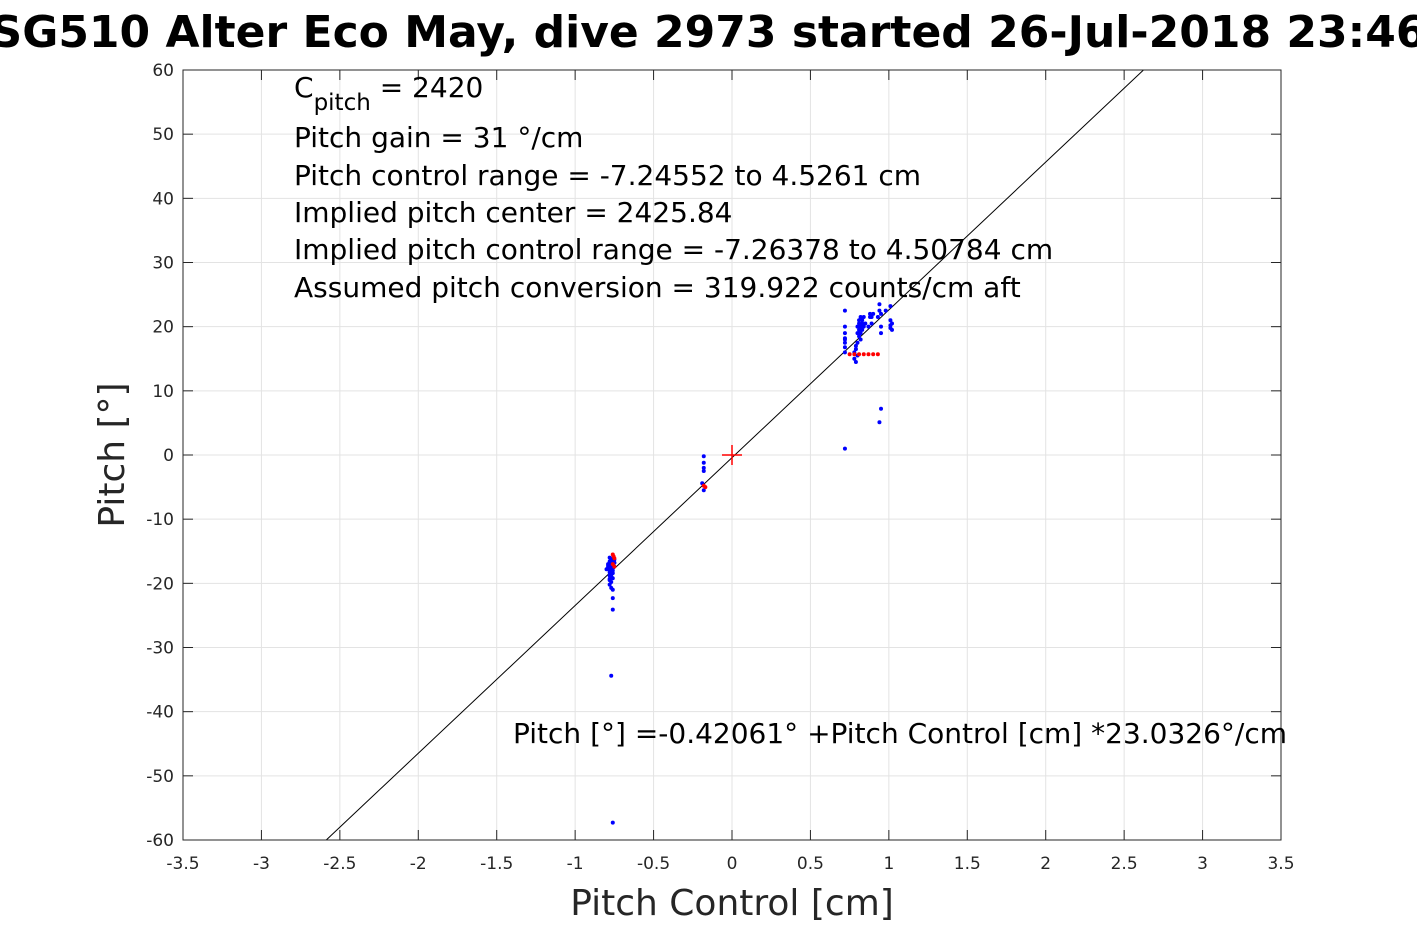 The height and width of the screenshot is (945, 1417). I want to click on pitch-gain-annotation: Pitch gain = 31 °/cm, so click(438, 137).